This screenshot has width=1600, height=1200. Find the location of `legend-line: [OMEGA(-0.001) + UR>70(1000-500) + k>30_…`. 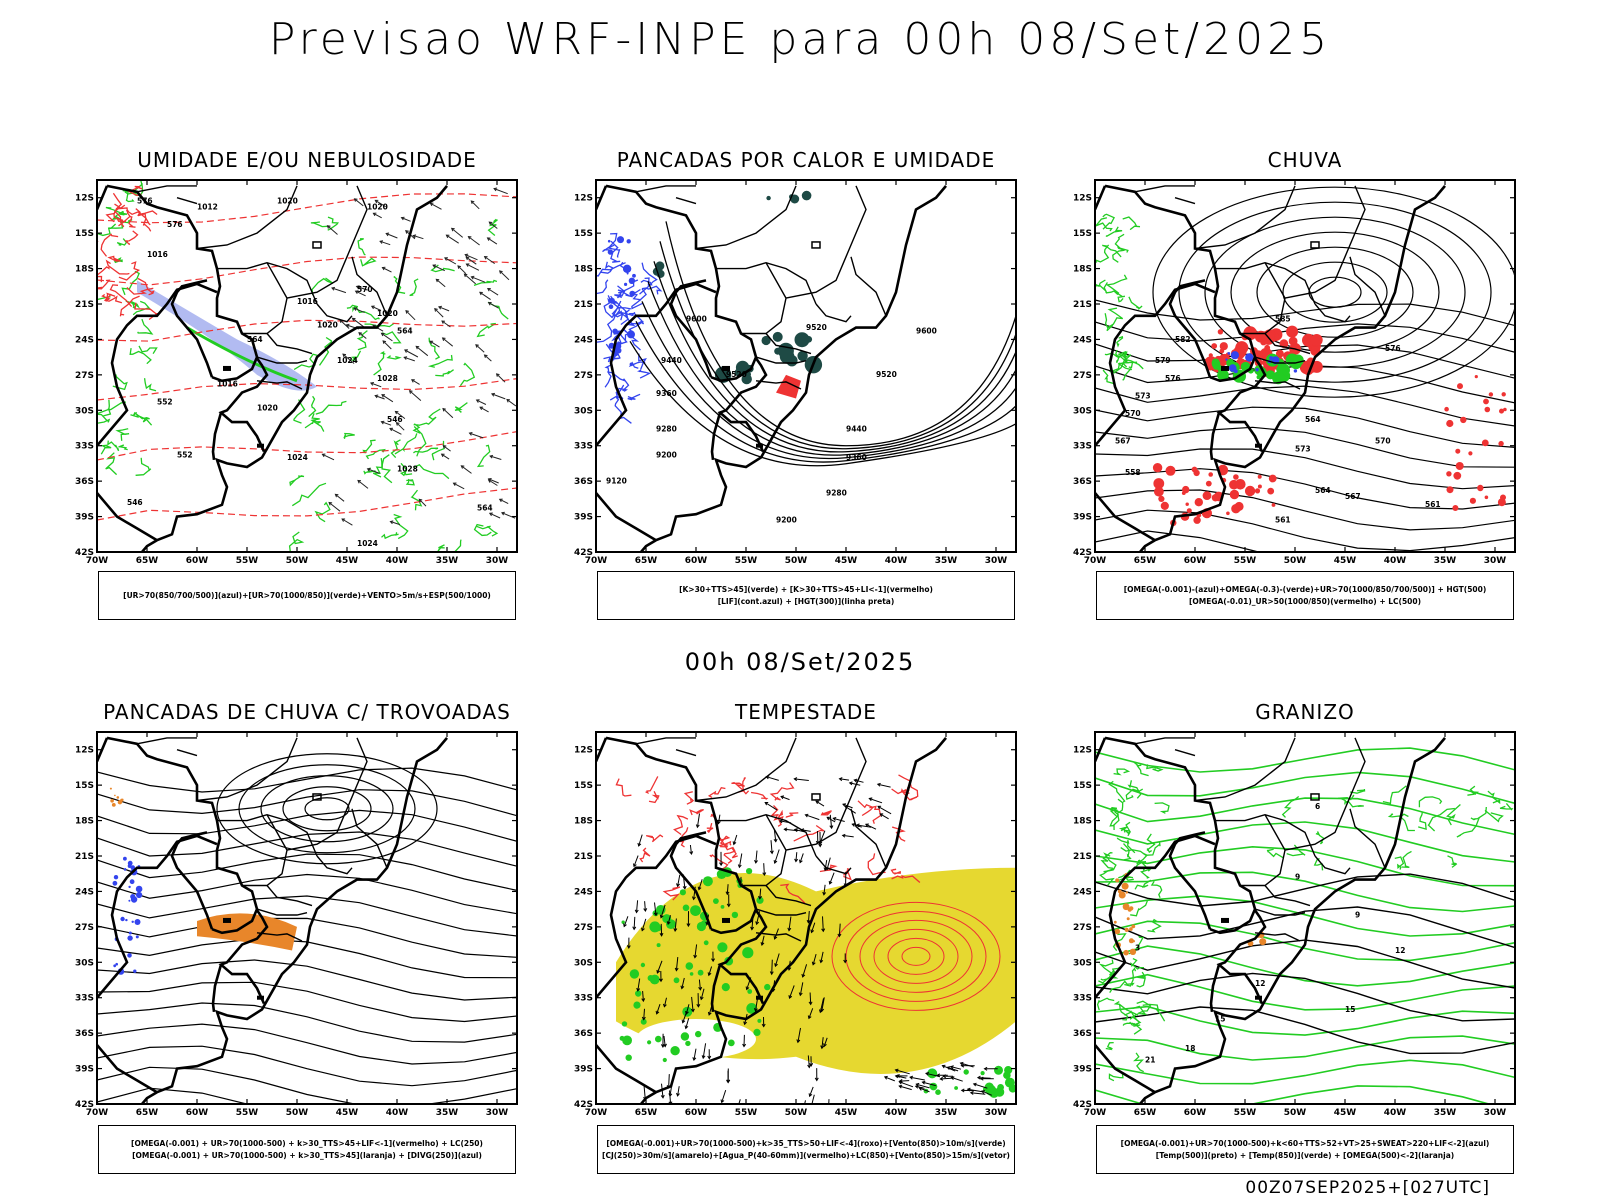

legend-line: [OMEGA(-0.001) + UR>70(1000-500) + k>30_… is located at coordinates (307, 1155).